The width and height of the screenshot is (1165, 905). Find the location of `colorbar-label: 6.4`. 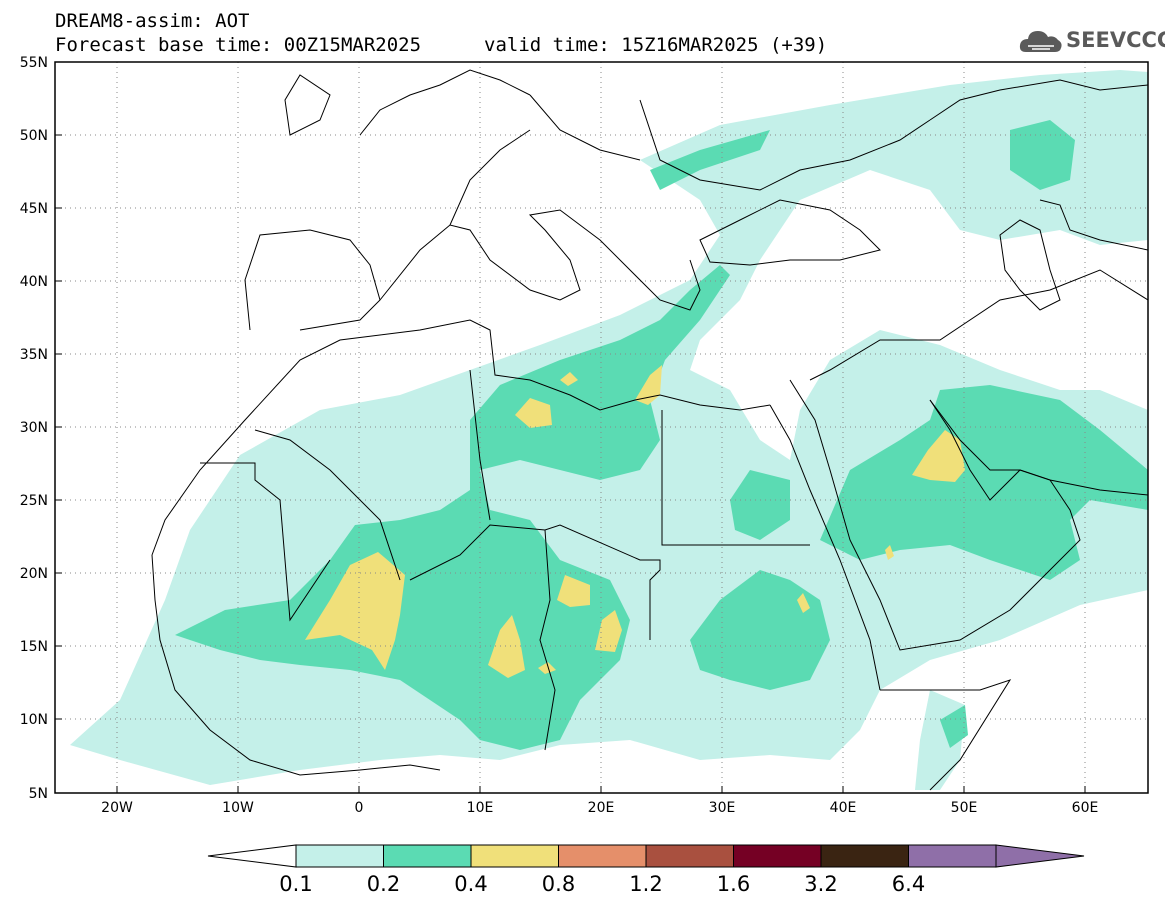

colorbar-label: 6.4 is located at coordinates (908, 884).